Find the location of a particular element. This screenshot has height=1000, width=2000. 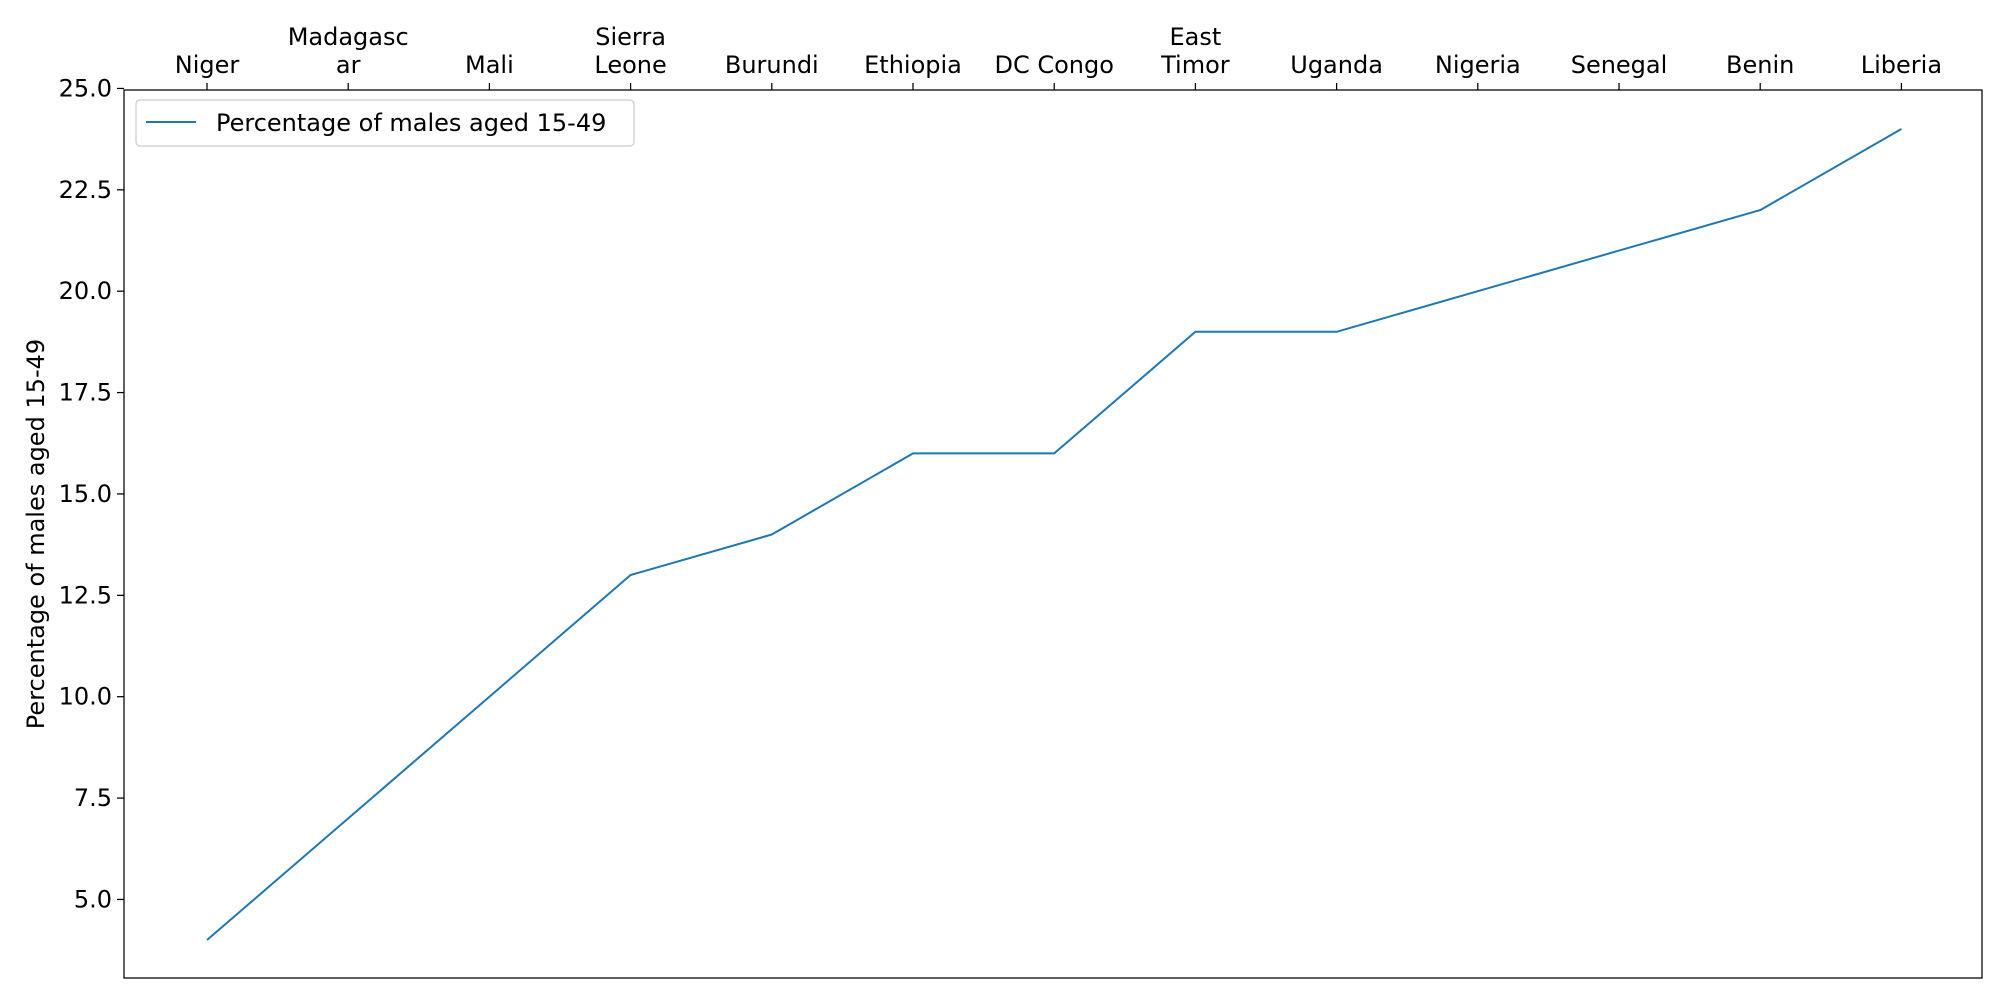

x-tick-label: Mali is located at coordinates (489, 65).